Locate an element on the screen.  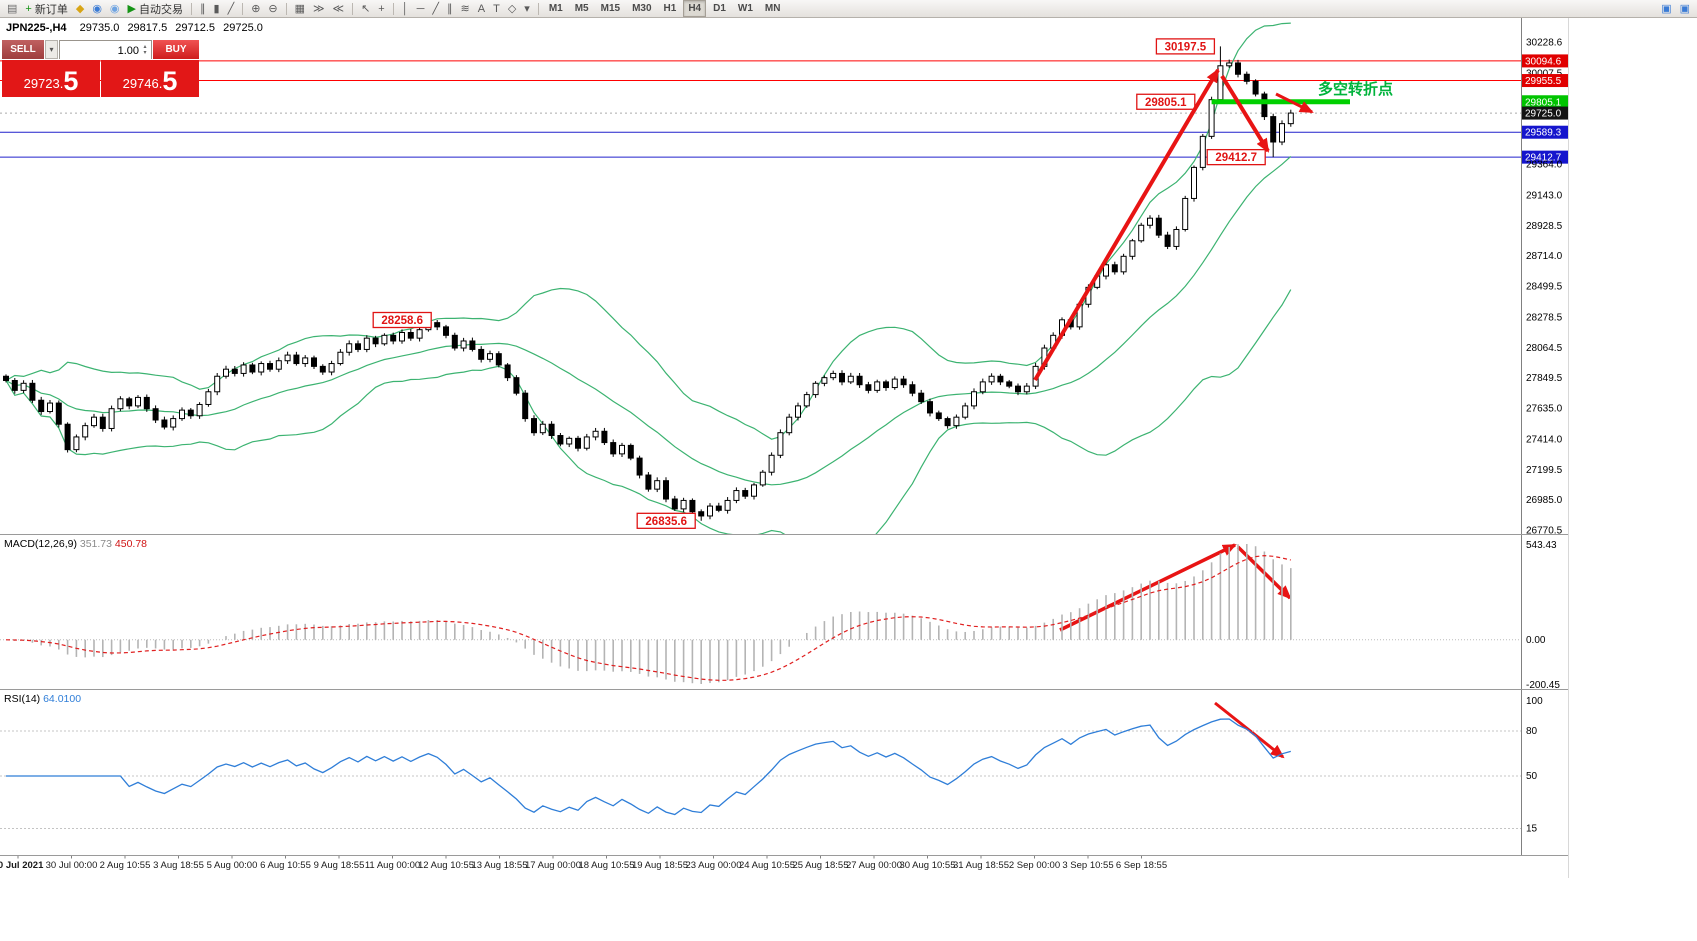
text-icon: A is located at coordinates (481, 9).